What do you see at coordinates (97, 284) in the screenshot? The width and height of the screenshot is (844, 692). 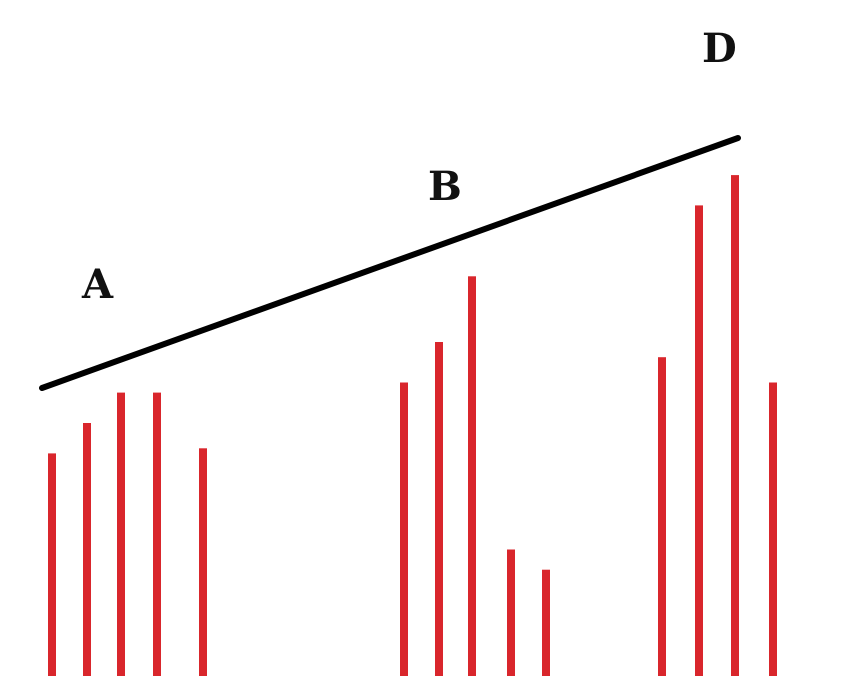 I see `label-a: A` at bounding box center [97, 284].